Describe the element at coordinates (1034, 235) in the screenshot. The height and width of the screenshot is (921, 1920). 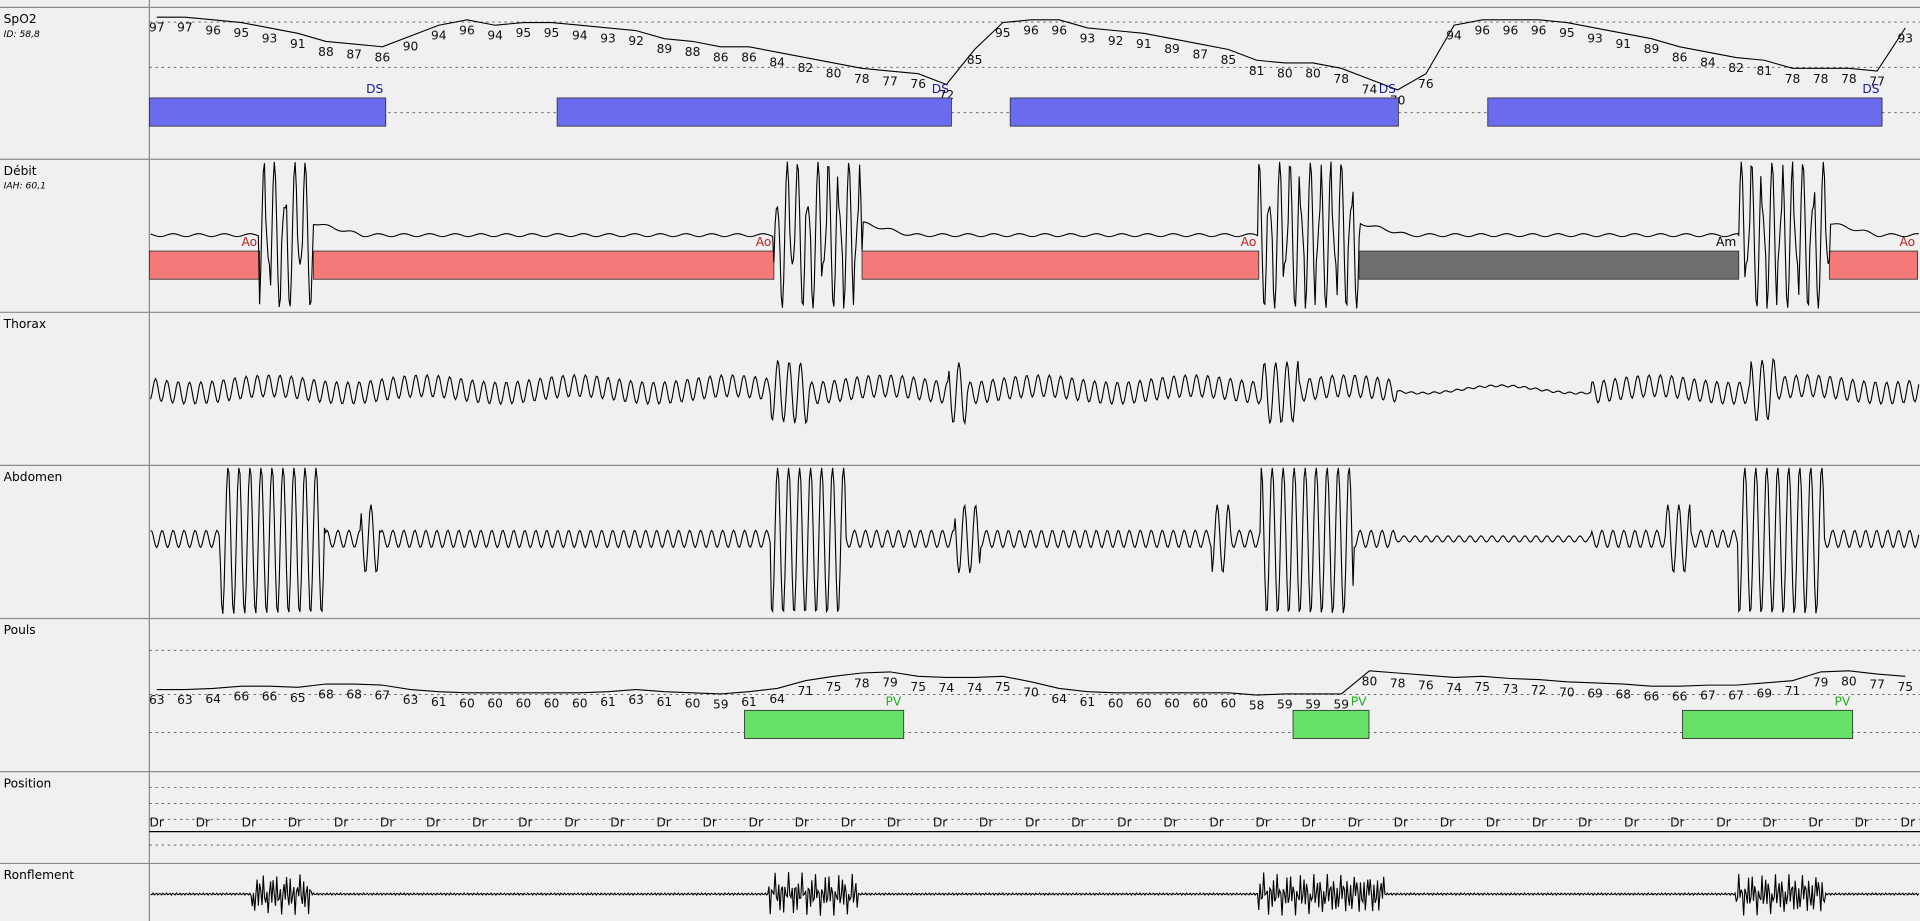
I see `flow-signal` at that location.